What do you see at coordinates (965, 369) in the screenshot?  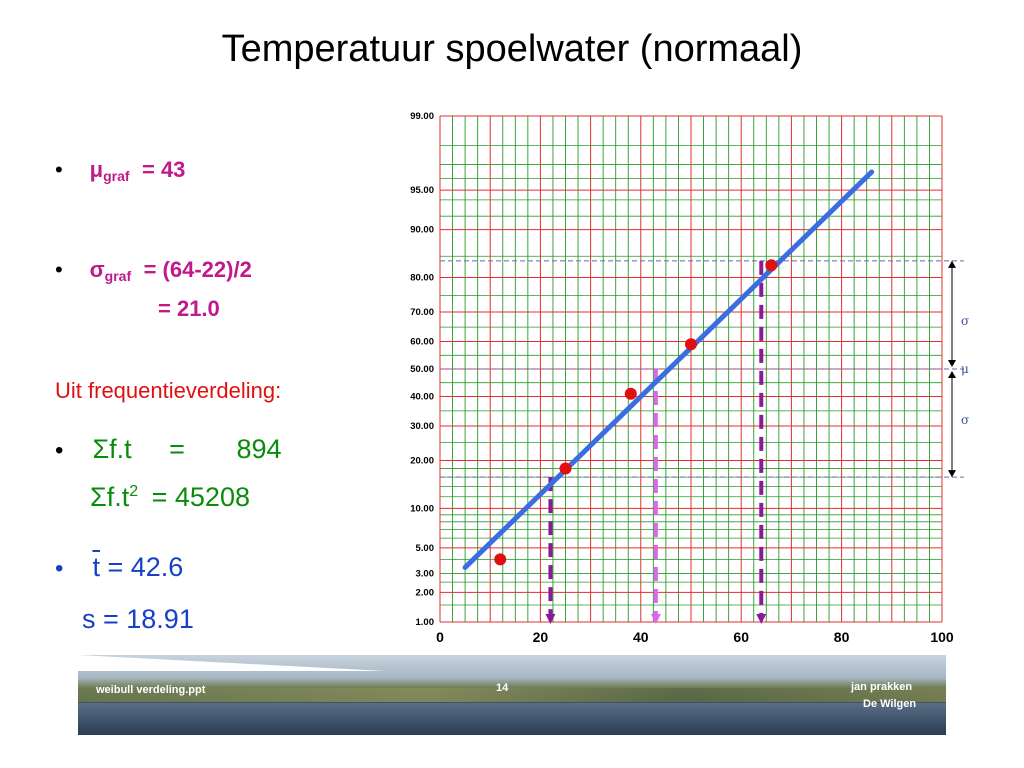 I see `bracket-label: μ` at bounding box center [965, 369].